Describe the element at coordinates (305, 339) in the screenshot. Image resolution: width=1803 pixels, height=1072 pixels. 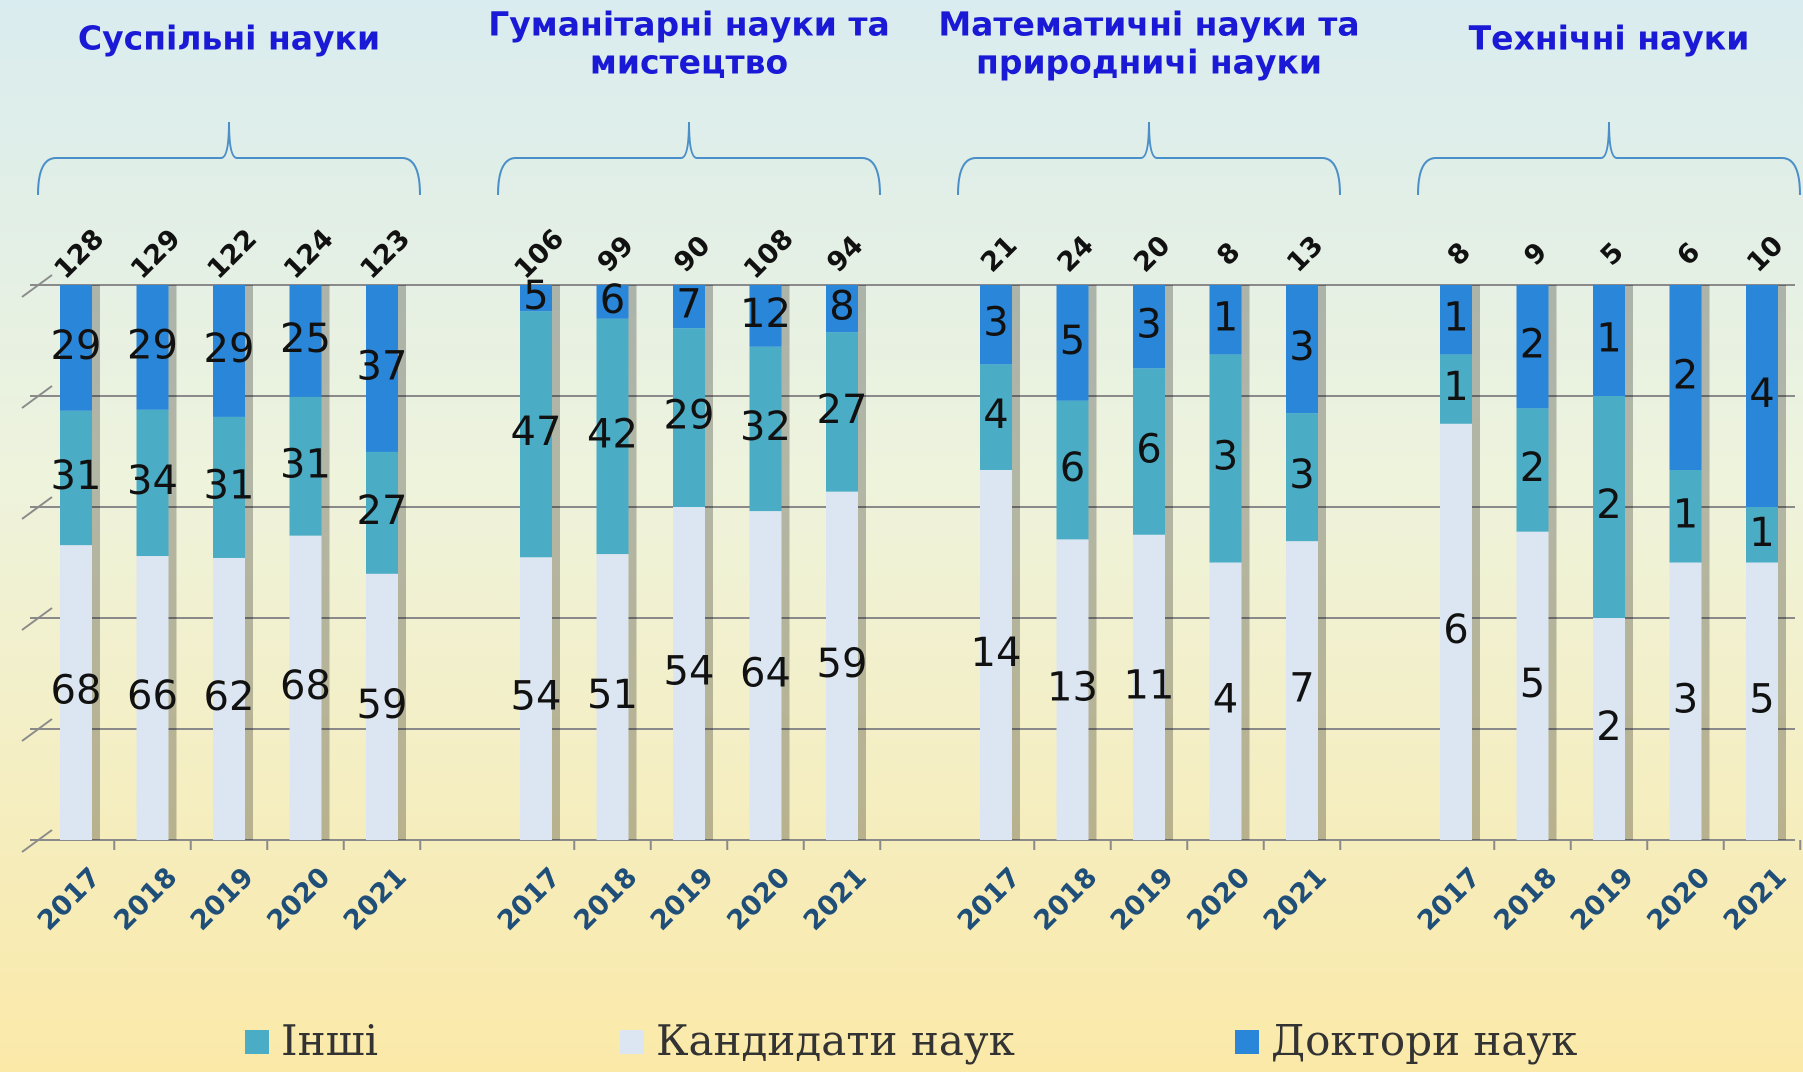
I see `segment-label: 25` at that location.